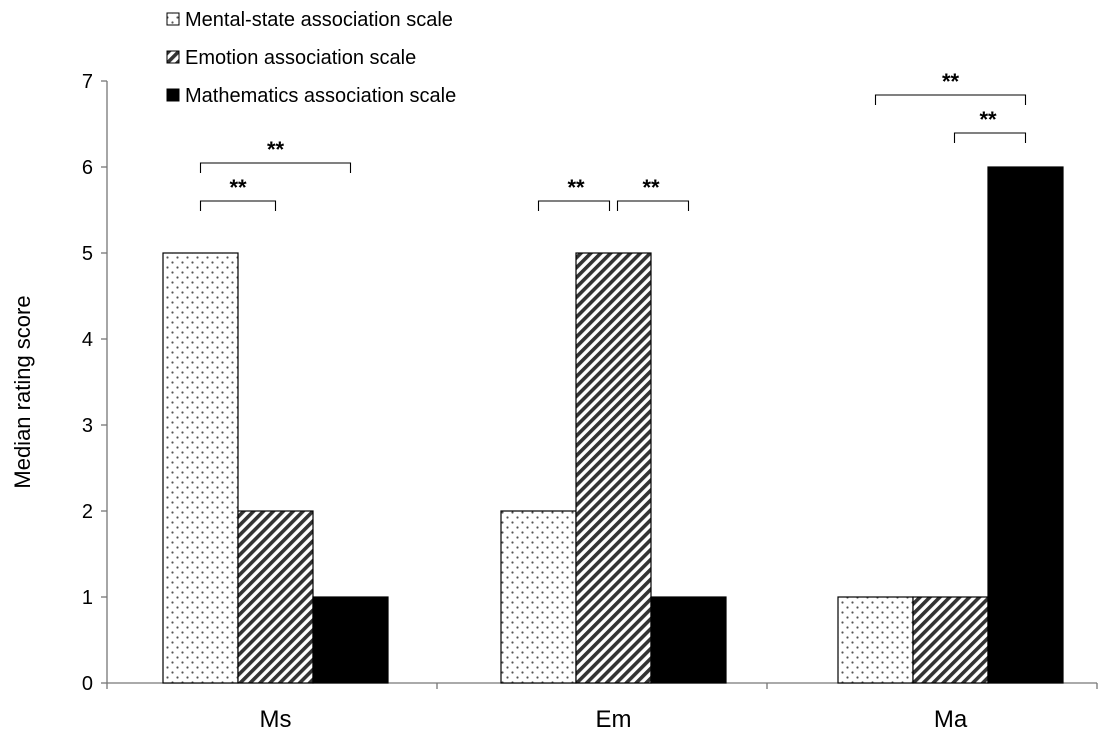 The image size is (1110, 730). I want to click on y-tick-label: 0, so click(87, 684).